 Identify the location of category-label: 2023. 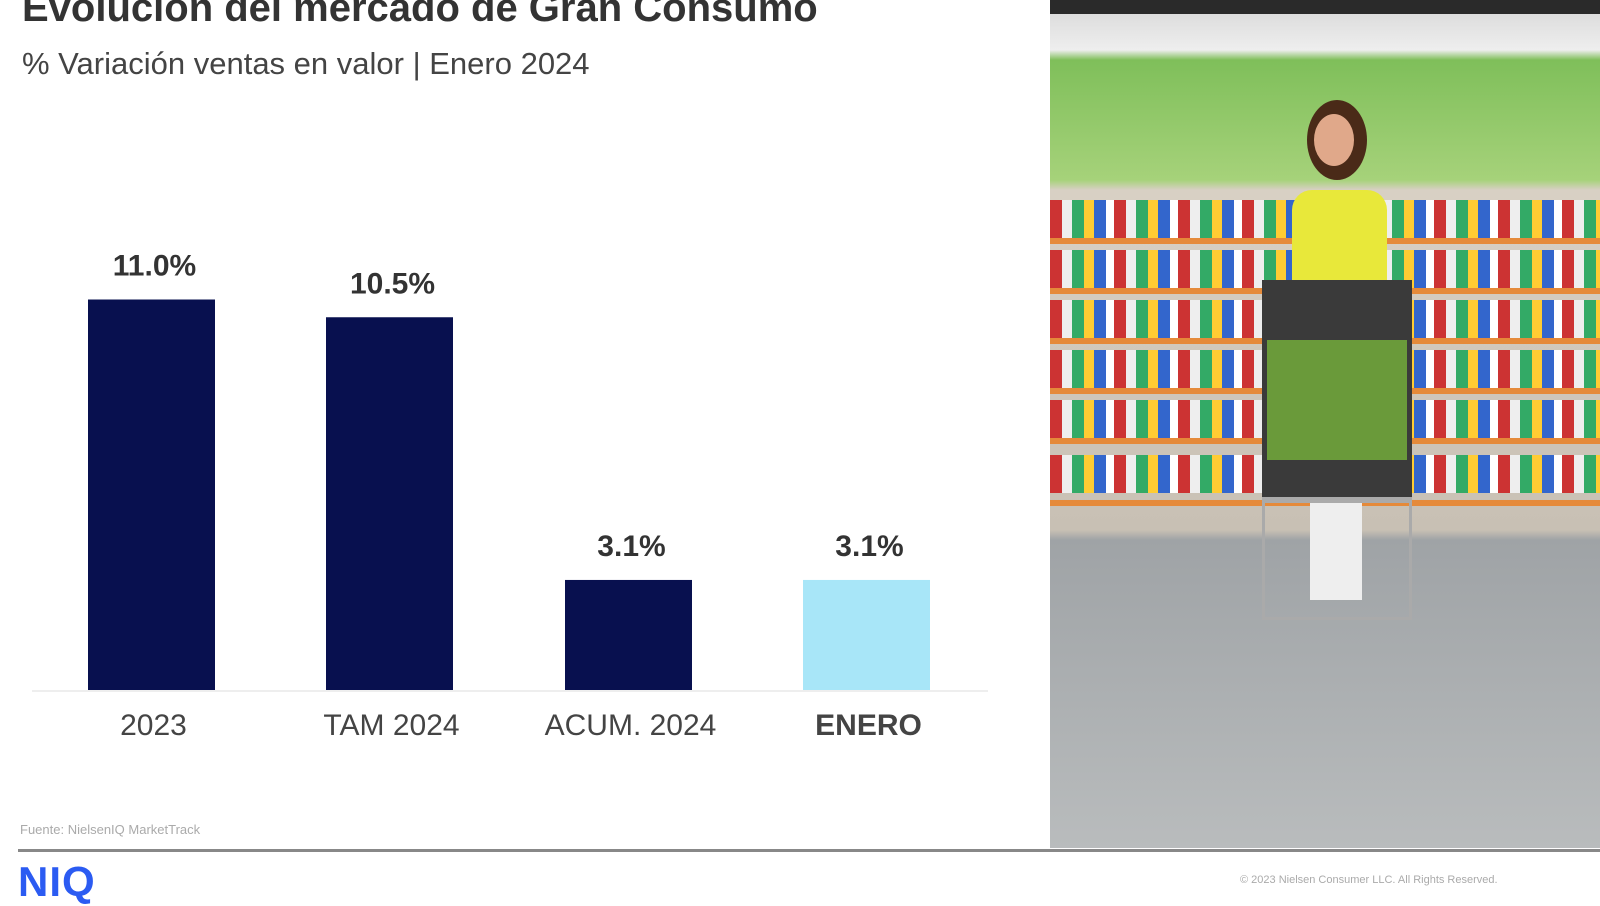
(153, 725).